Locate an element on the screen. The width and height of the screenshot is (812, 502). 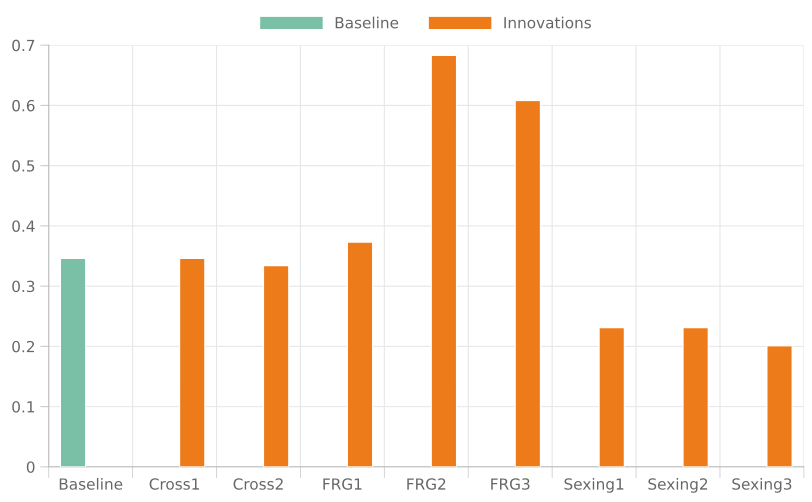
y-tick-label: 0.6 is located at coordinates (23, 106).